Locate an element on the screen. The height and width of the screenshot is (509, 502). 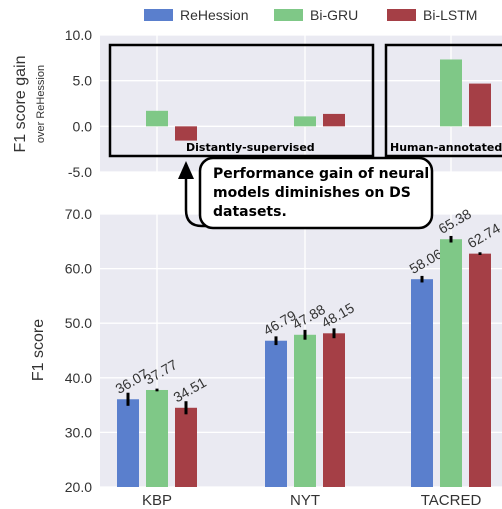
f1-x-tick-kbp: KBP is located at coordinates (157, 500).